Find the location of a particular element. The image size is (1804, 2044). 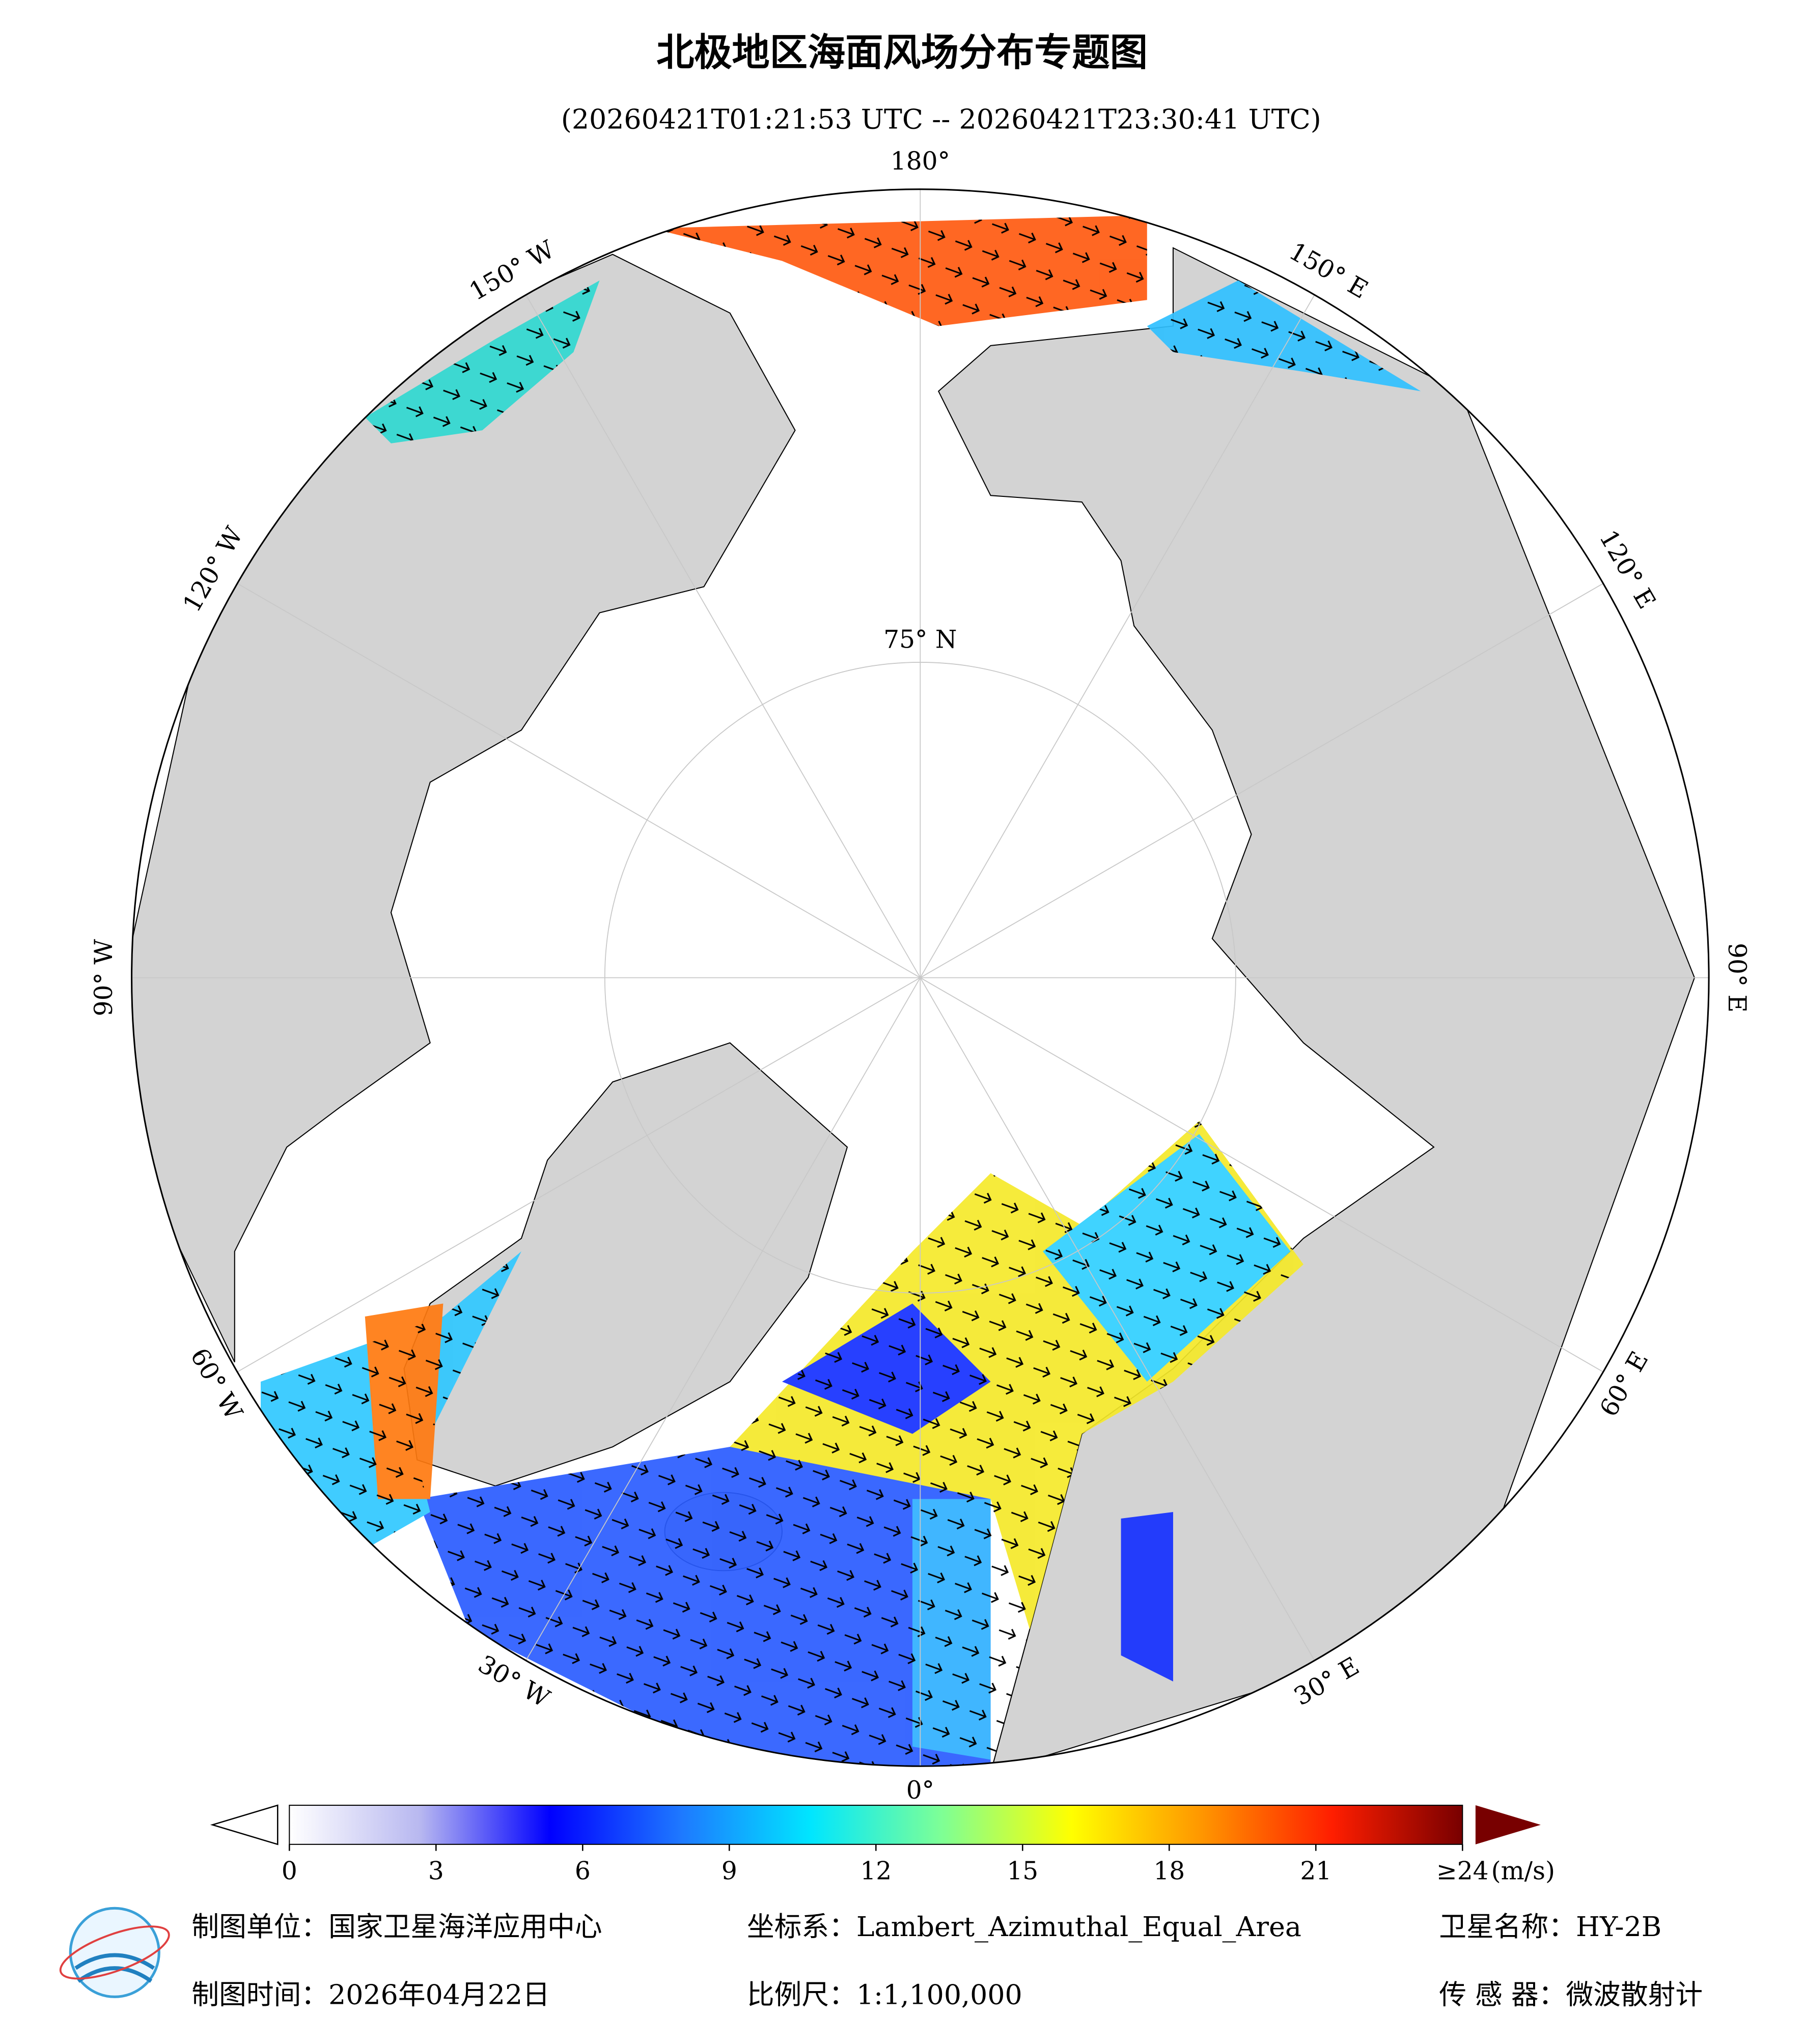

footer-scale: 比例尺：1:1,100,000 is located at coordinates (884, 1994).